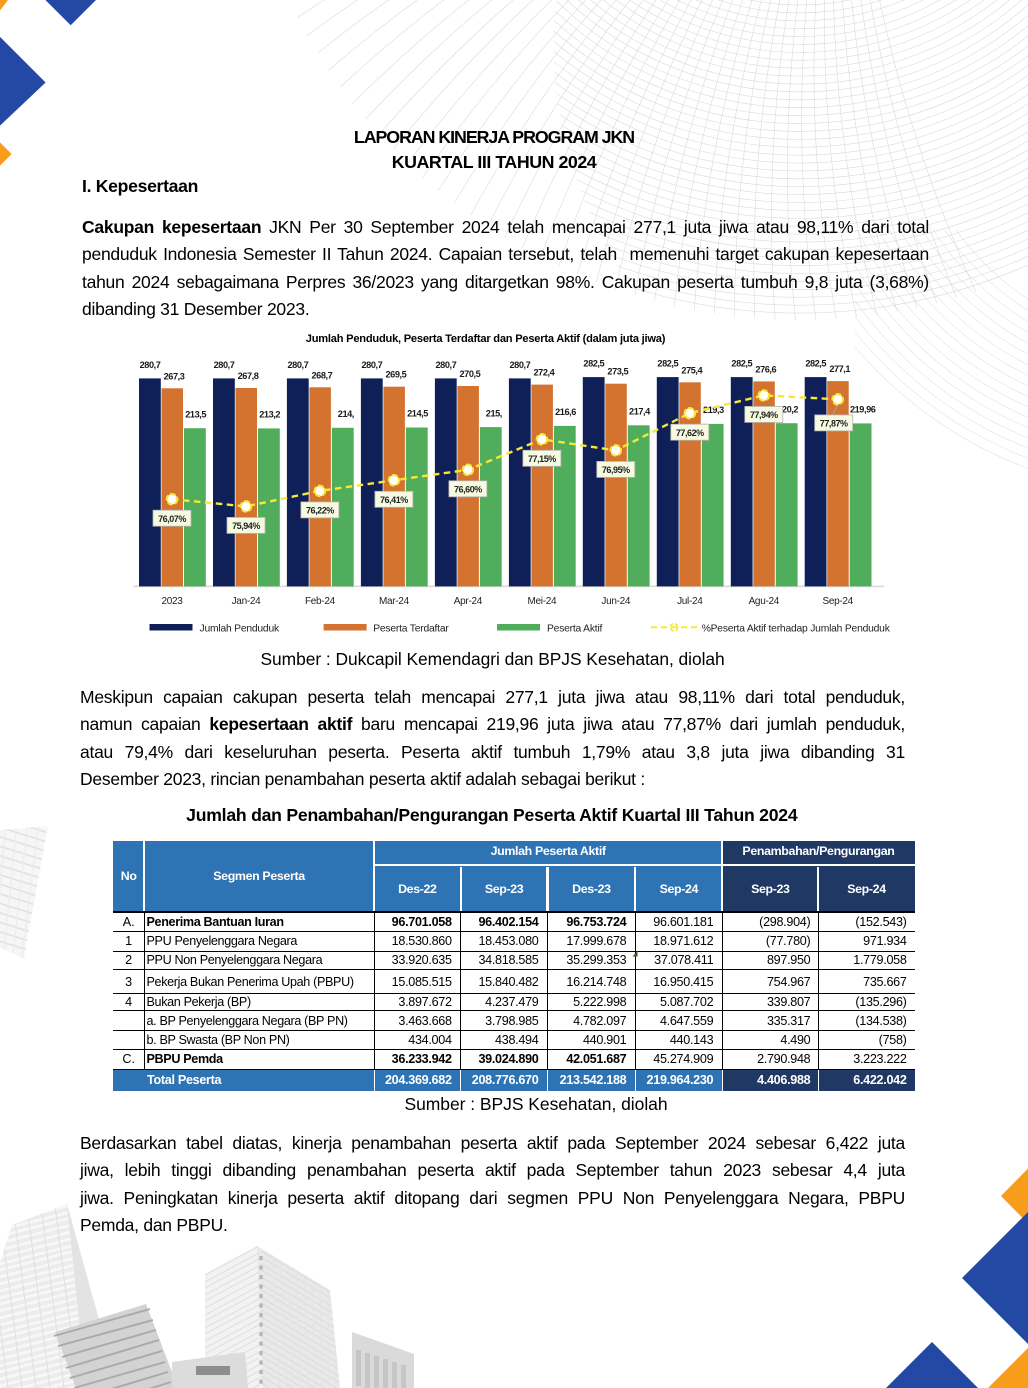 The image size is (1028, 1388). Describe the element at coordinates (411, 629) in the screenshot. I see `svg-text: Peserta Terdaftar` at that location.